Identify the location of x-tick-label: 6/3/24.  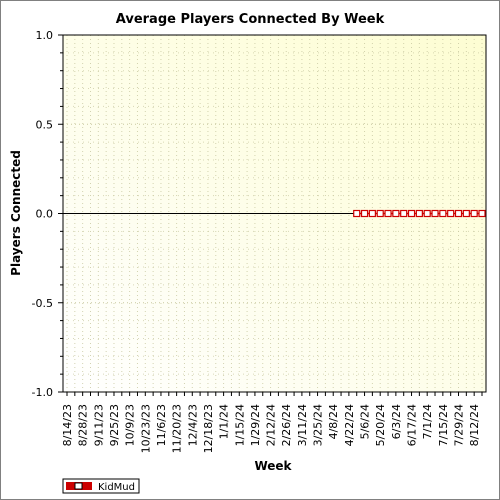
(396, 421).